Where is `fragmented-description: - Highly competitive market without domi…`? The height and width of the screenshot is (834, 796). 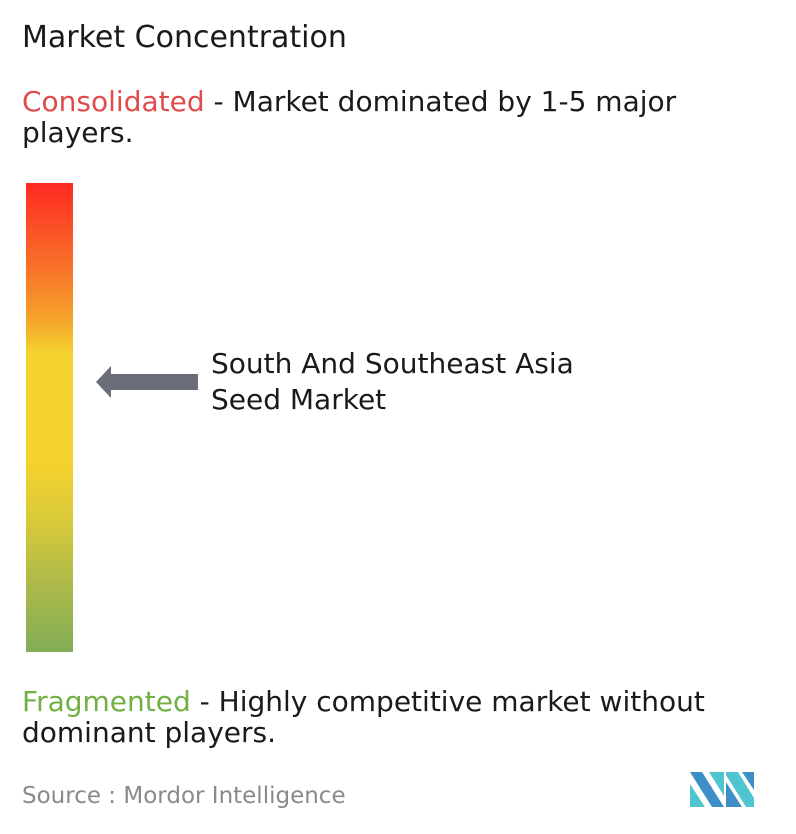
fragmented-description: - Highly competitive market without domi… is located at coordinates (363, 717).